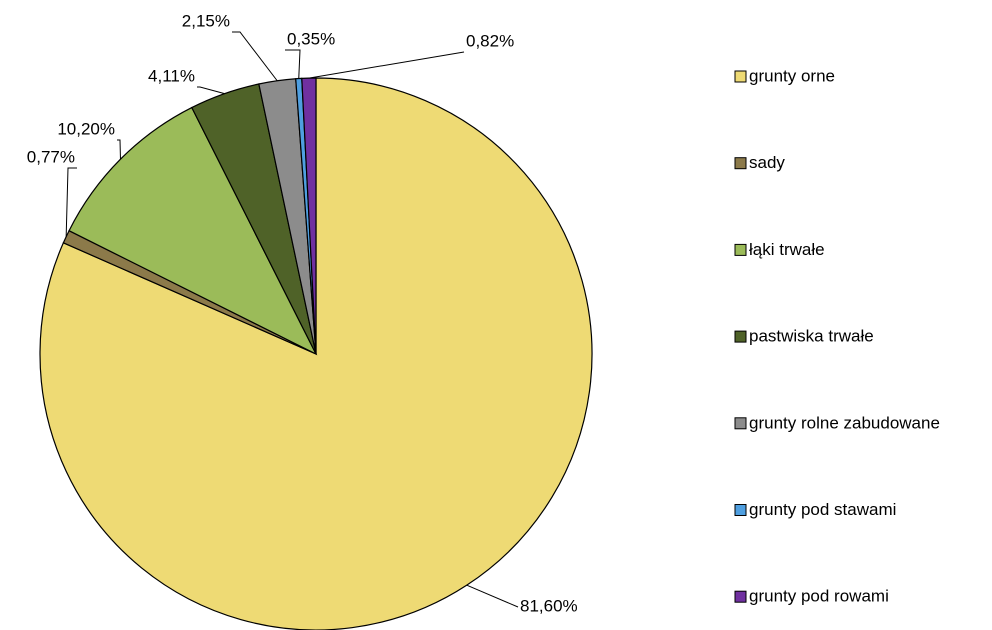 The image size is (992, 630). What do you see at coordinates (822, 509) in the screenshot?
I see `legend-label: grunty pod stawami` at bounding box center [822, 509].